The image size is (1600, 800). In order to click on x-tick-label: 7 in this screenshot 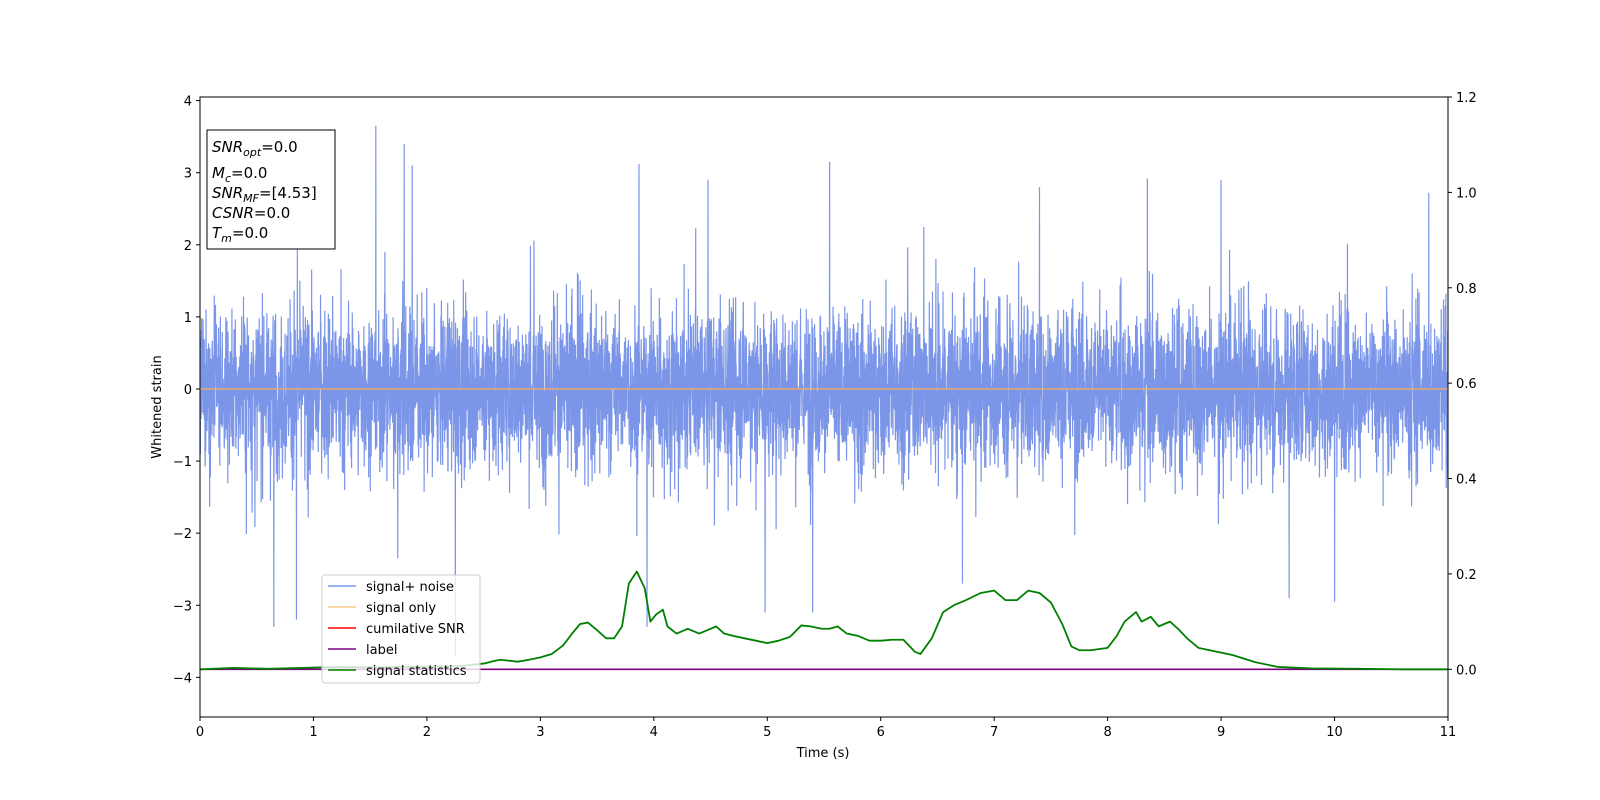, I will do `click(994, 732)`.